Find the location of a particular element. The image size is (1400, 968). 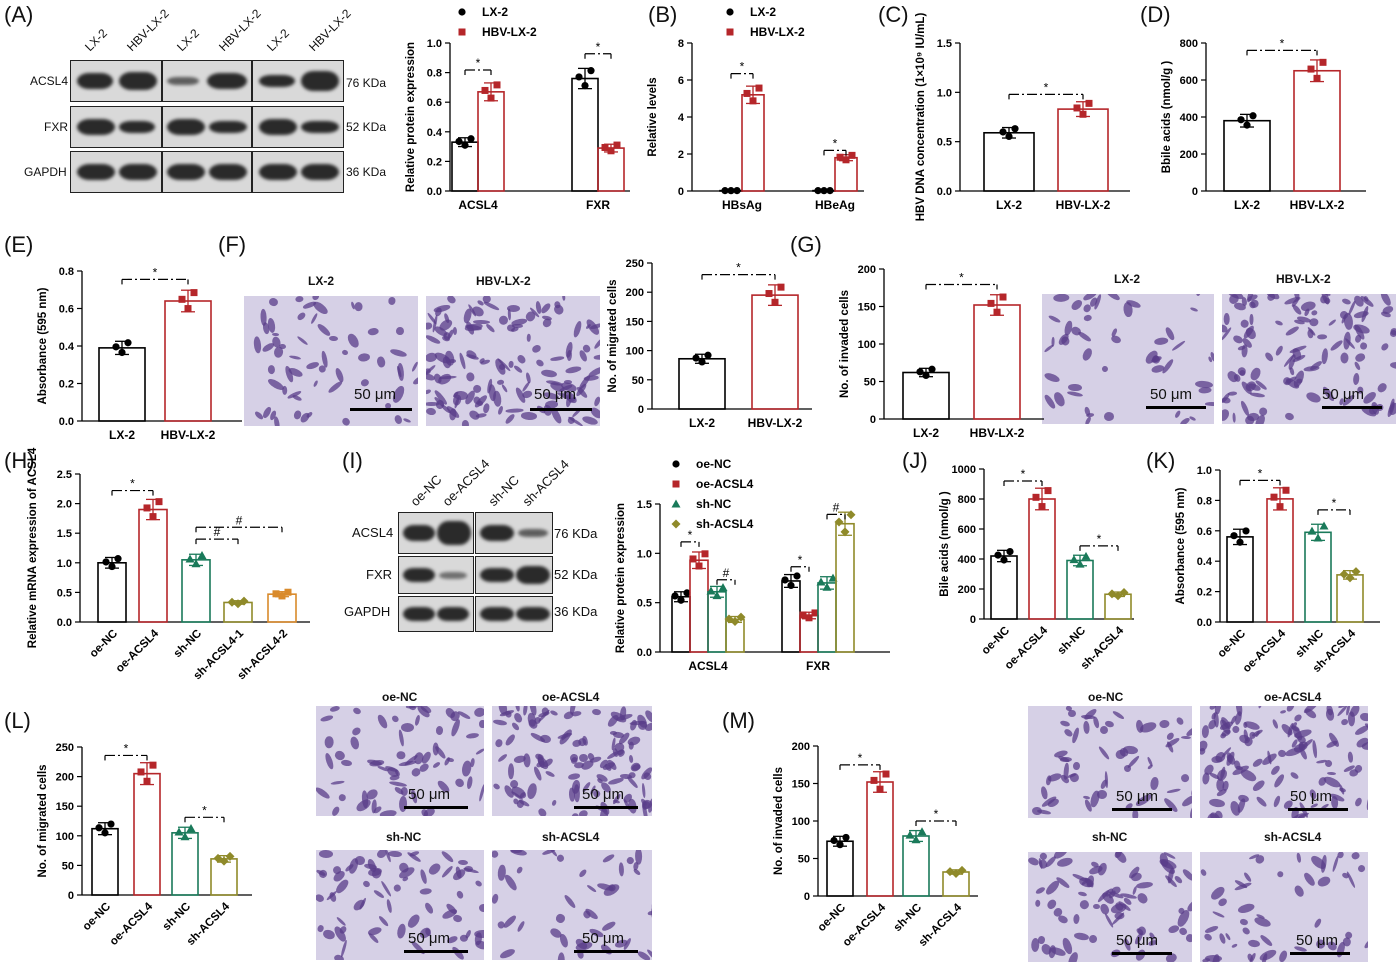

micrograph-l-sh-acsl4 is located at coordinates (572, 905).